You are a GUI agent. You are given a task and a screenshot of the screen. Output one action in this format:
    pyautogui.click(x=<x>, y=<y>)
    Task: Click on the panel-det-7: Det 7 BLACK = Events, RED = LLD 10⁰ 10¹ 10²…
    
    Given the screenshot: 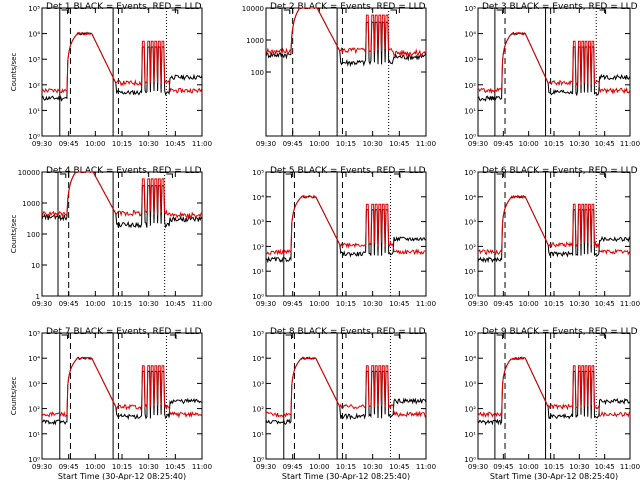 What is the action you would take?
    pyautogui.click(x=111, y=403)
    